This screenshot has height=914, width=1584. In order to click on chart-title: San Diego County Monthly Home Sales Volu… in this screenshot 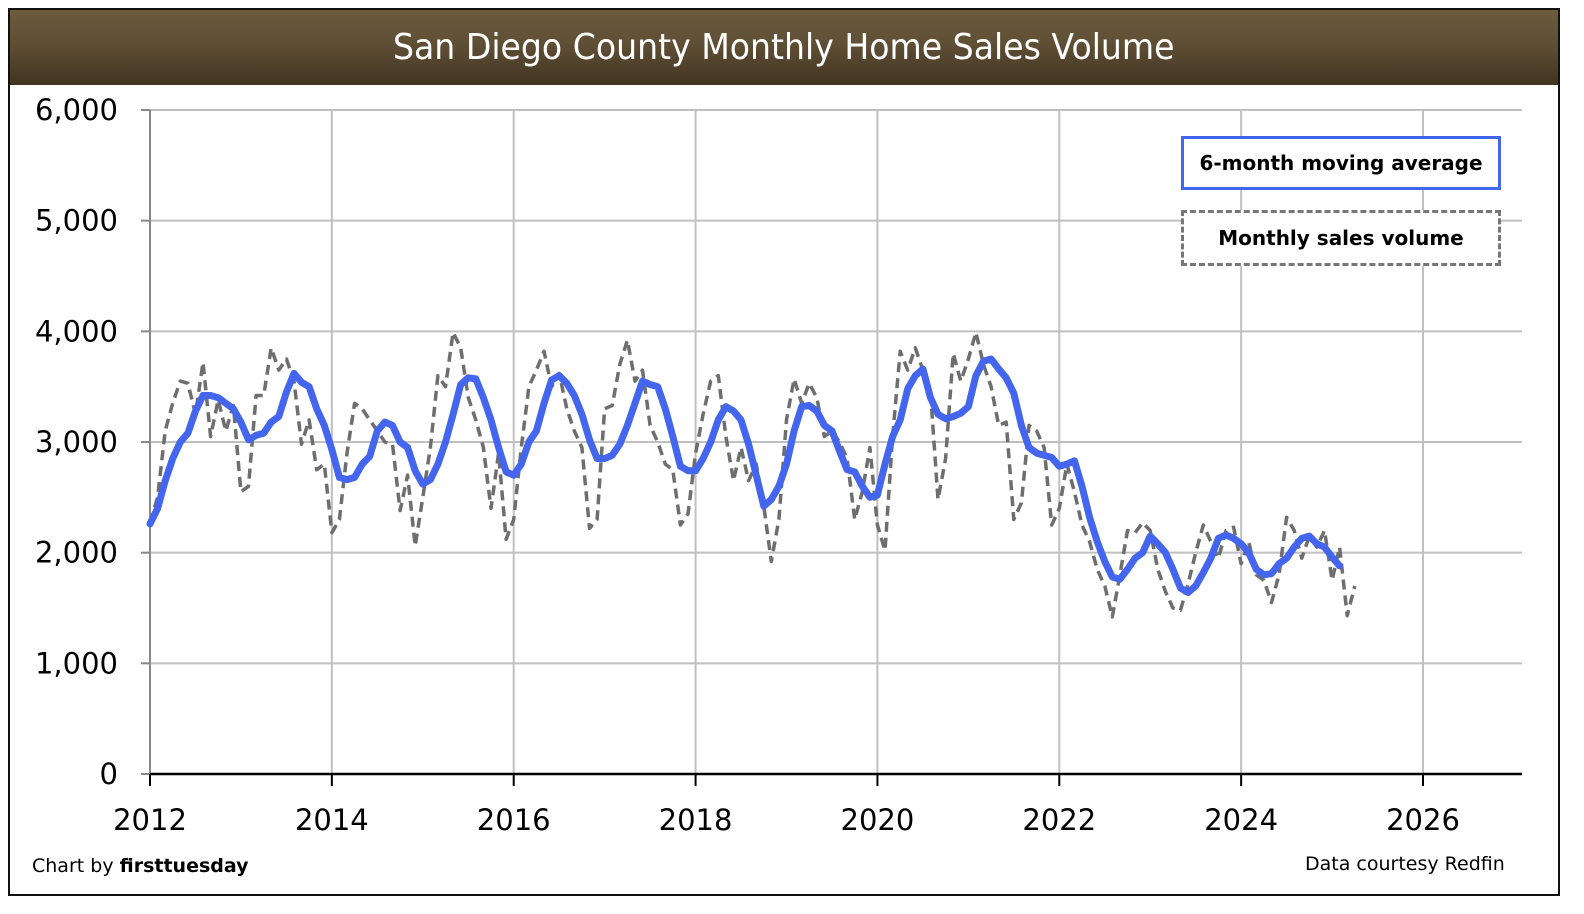, I will do `click(784, 47)`.